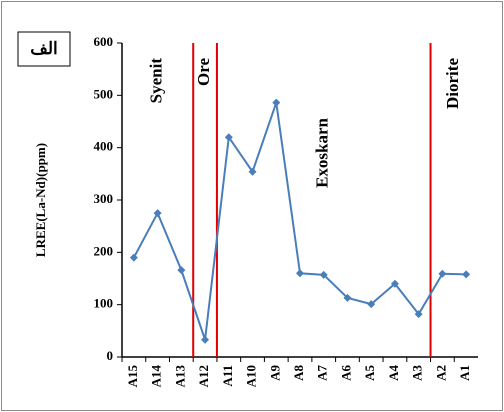 This screenshot has height=412, width=504. What do you see at coordinates (156, 376) in the screenshot?
I see `x-tick-label: A14` at bounding box center [156, 376].